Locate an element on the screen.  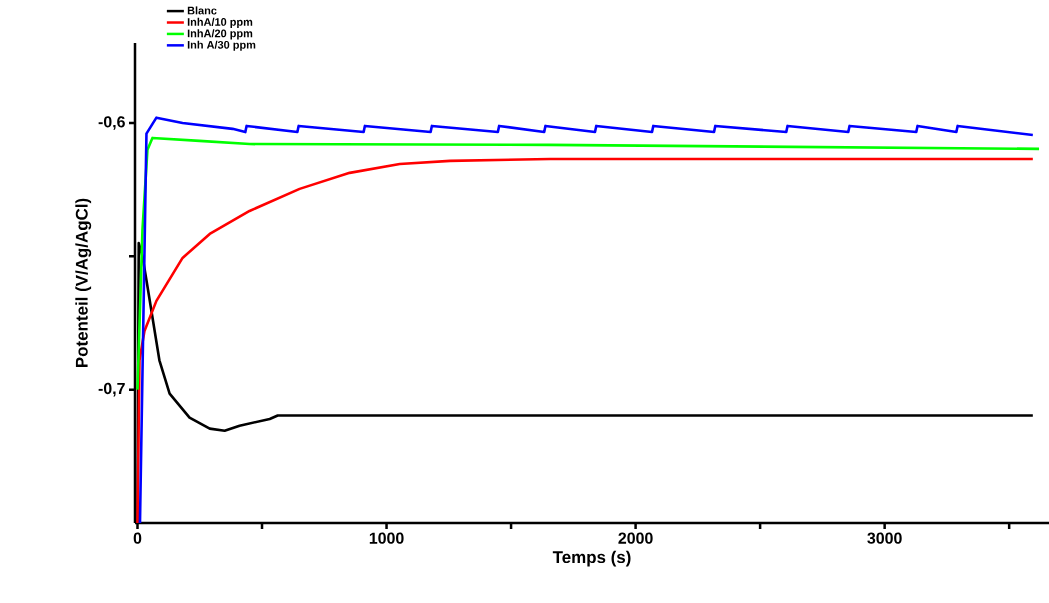
legend-label: InhA/20 ppm is located at coordinates (220, 34).